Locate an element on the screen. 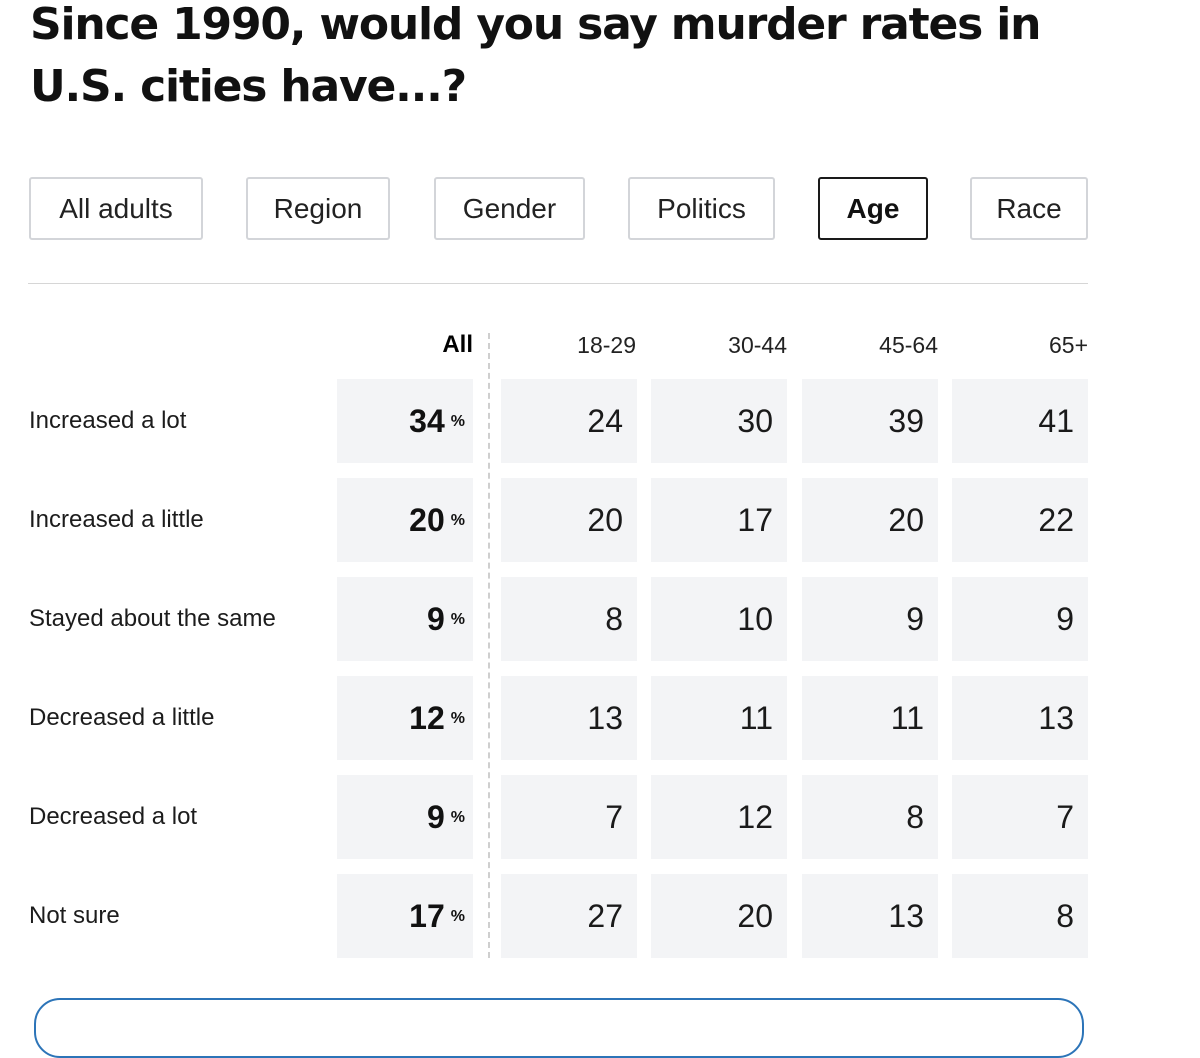  divider is located at coordinates (558, 283).